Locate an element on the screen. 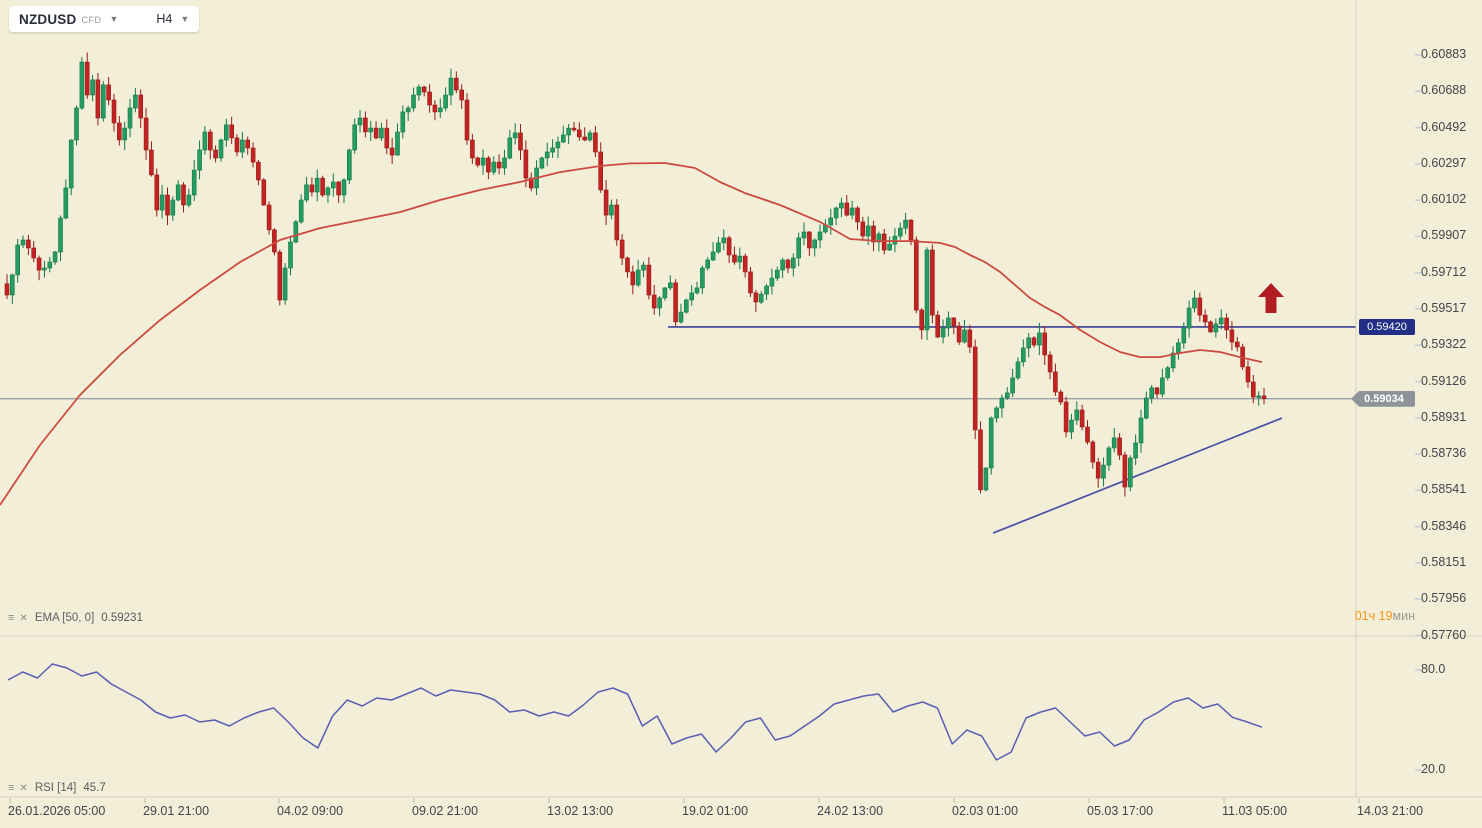  timeframe-label: H4 is located at coordinates (164, 19).